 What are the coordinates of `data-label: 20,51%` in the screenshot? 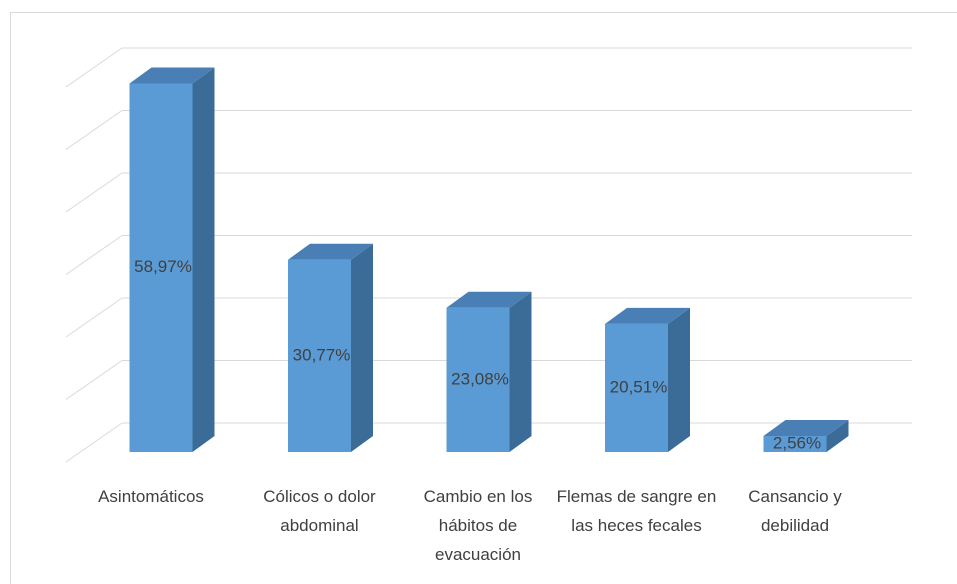 It's located at (639, 386).